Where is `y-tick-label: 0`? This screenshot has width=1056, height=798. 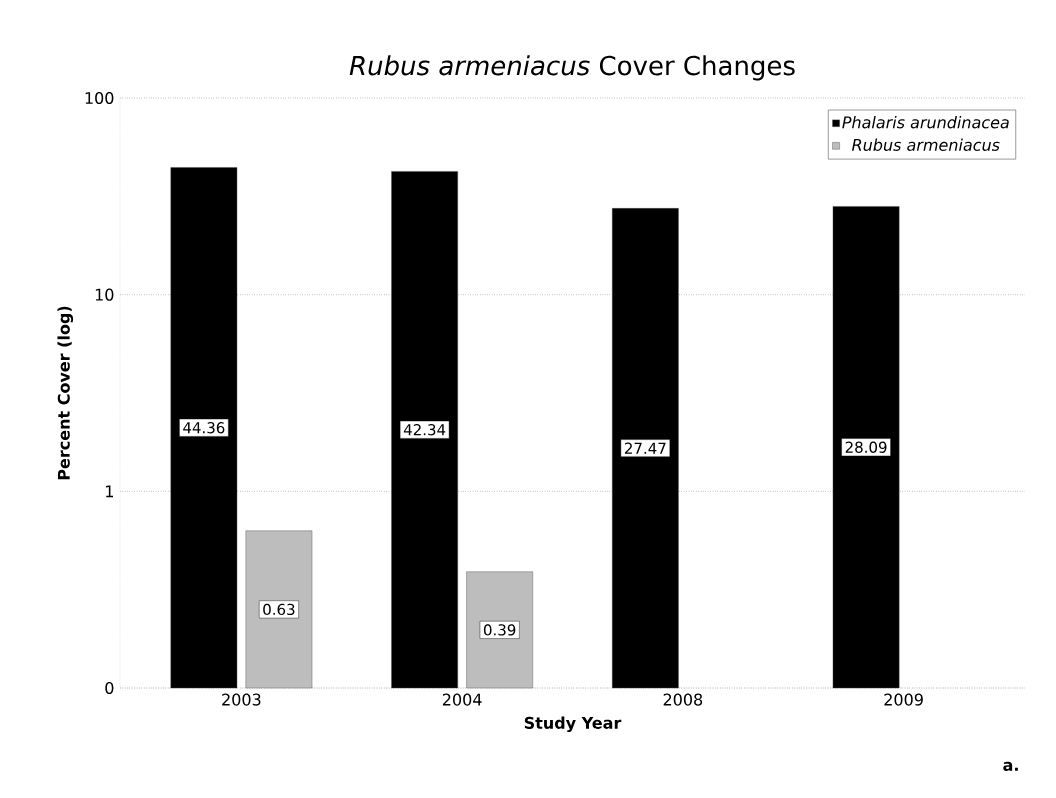 y-tick-label: 0 is located at coordinates (109, 688).